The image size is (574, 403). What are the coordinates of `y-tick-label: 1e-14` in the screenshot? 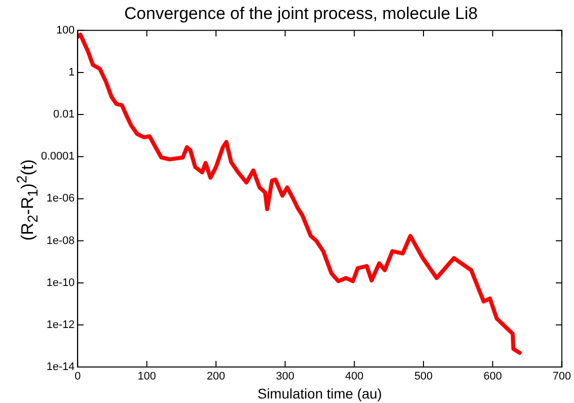 It's located at (60, 367).